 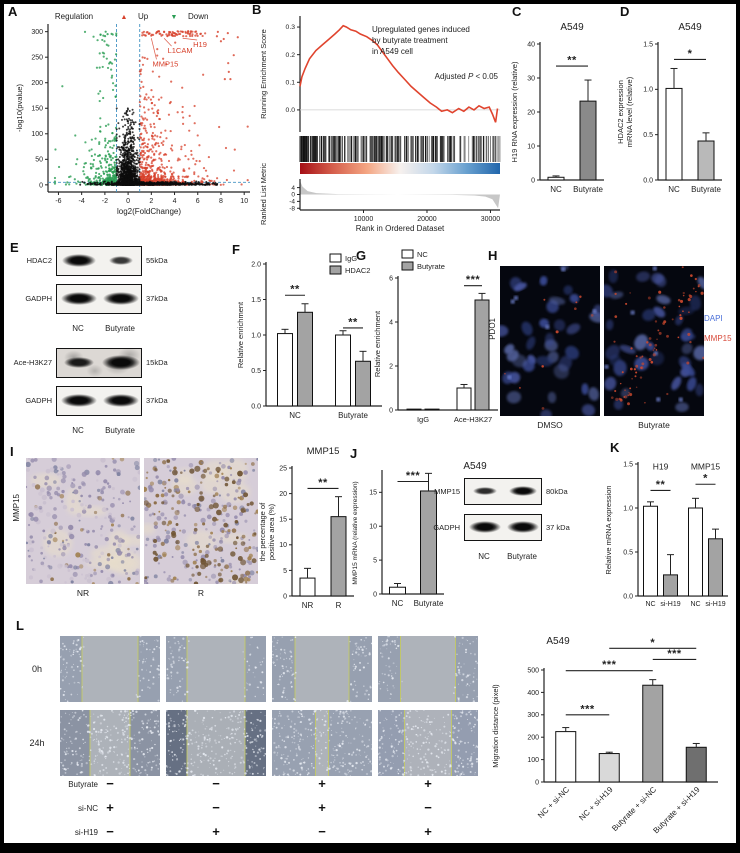 I want to click on protein-band, so click(x=523, y=491).